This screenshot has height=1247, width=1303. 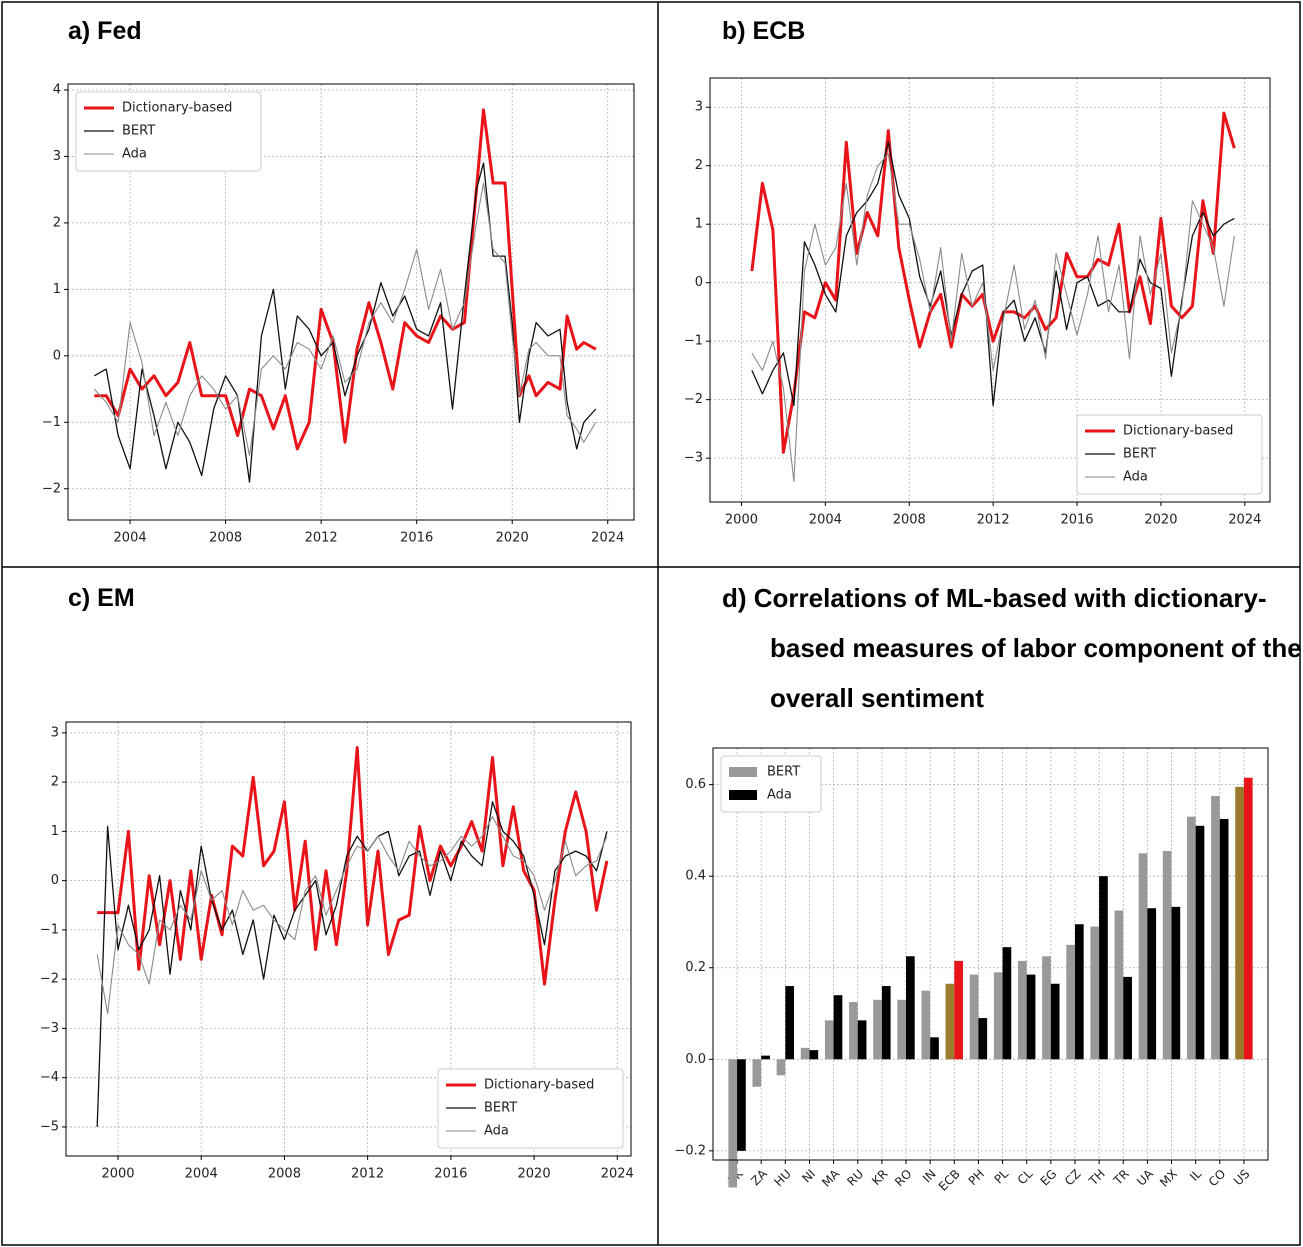 What do you see at coordinates (1195, 1174) in the screenshot?
I see `x-tick-label: IL` at bounding box center [1195, 1174].